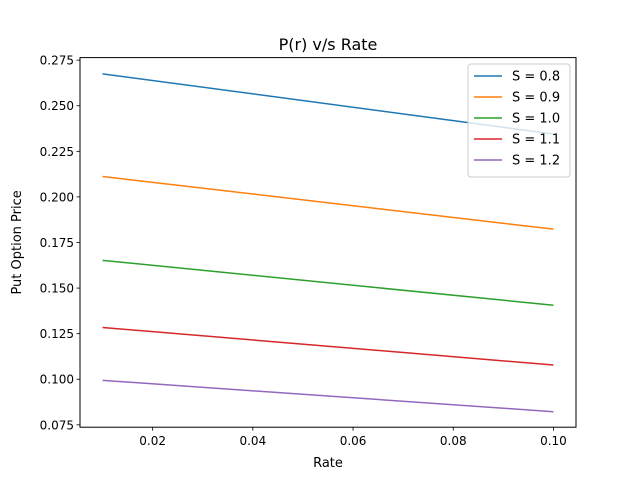 This screenshot has height=480, width=640. What do you see at coordinates (536, 98) in the screenshot?
I see `legend-label-1: S = 0.9` at bounding box center [536, 98].